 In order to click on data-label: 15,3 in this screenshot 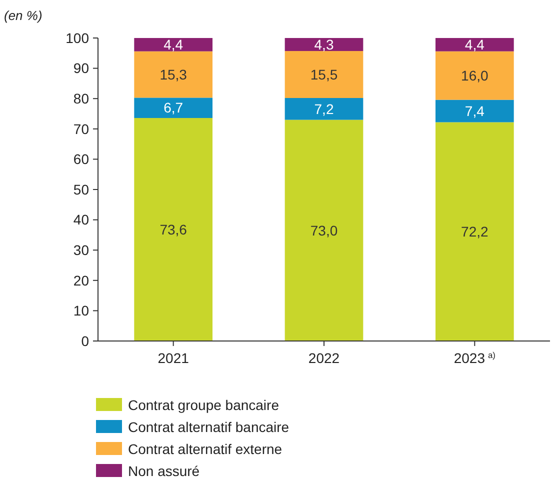, I will do `click(174, 74)`.